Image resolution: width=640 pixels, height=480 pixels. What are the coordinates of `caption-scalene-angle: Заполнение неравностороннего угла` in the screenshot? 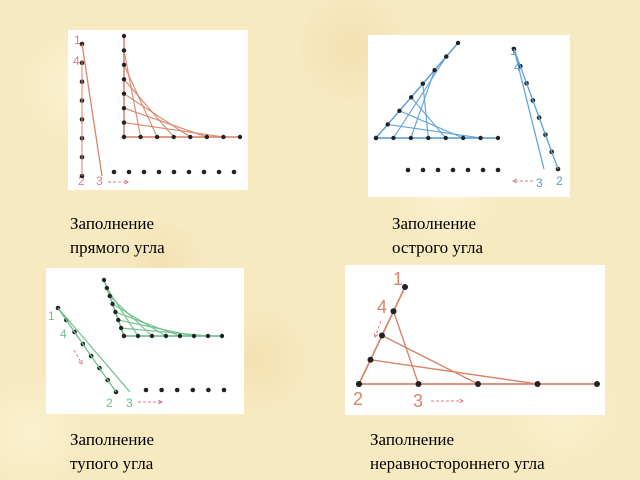 It's located at (457, 452).